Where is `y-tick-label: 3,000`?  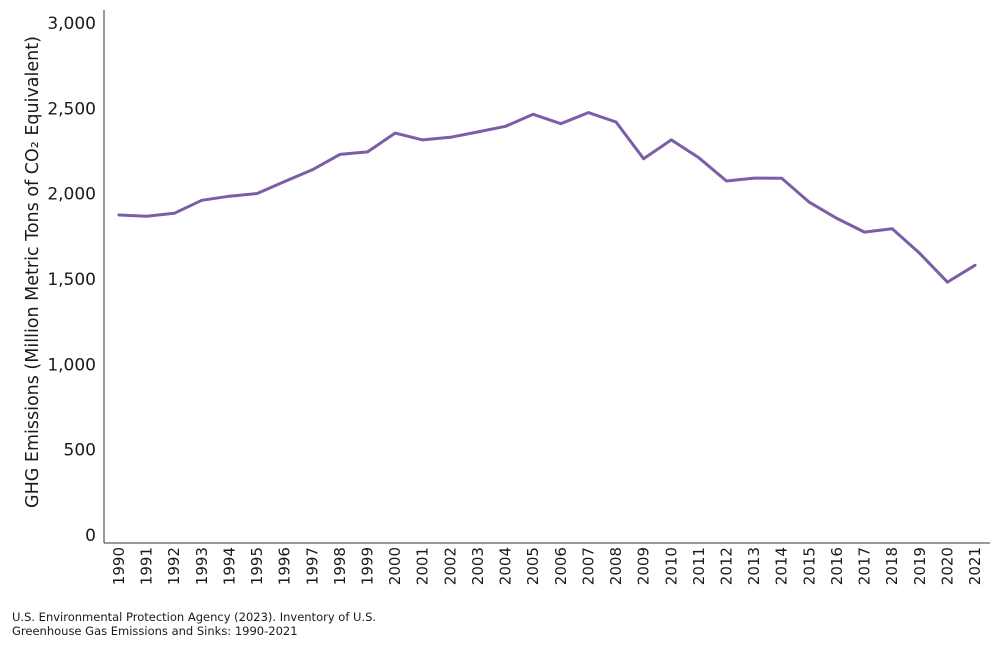
y-tick-label: 3,000 is located at coordinates (71, 24).